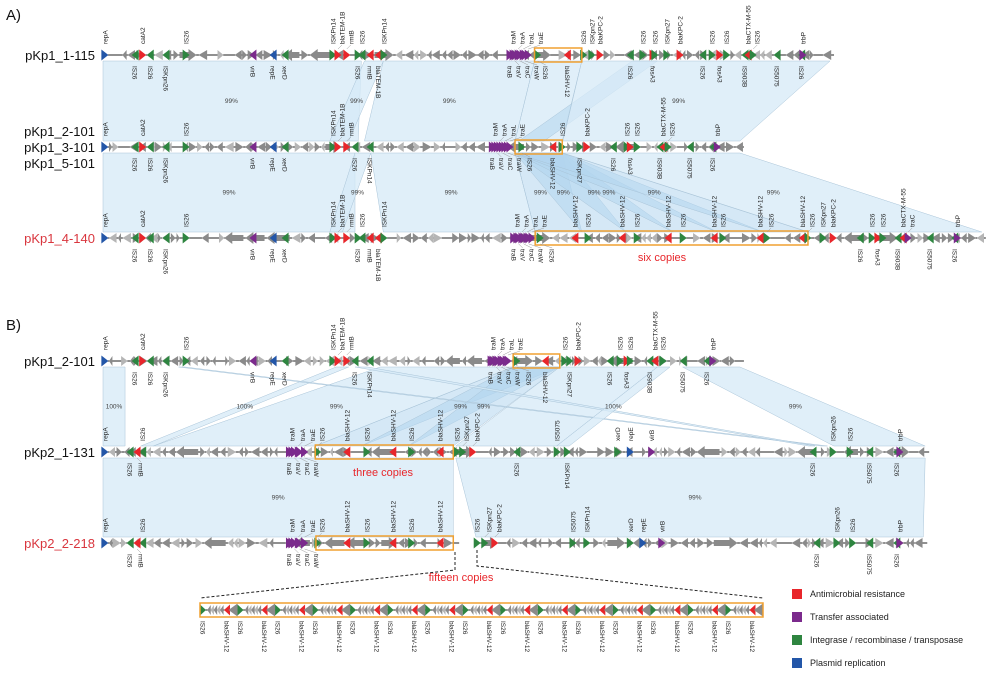 The image size is (990, 676). I want to click on copy-count-annotation: fifteen copies, so click(461, 578).